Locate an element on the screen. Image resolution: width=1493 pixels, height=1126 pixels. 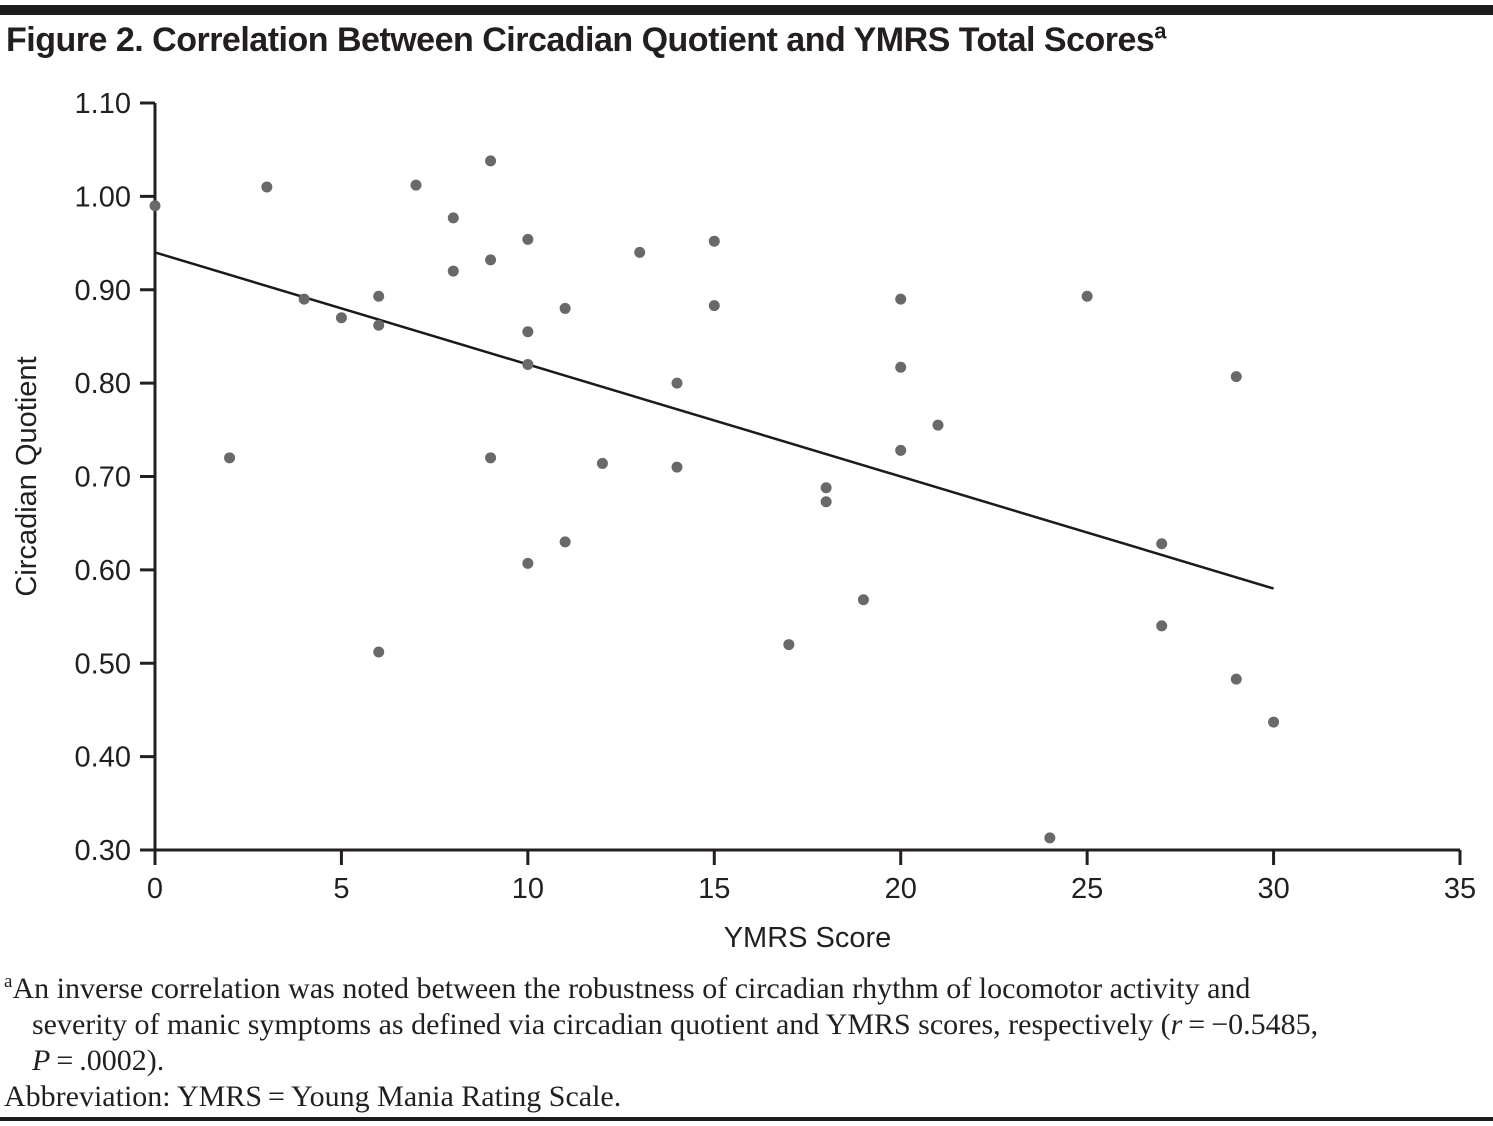
y-axis-title: Circadian Quotient is located at coordinates (27, 476).